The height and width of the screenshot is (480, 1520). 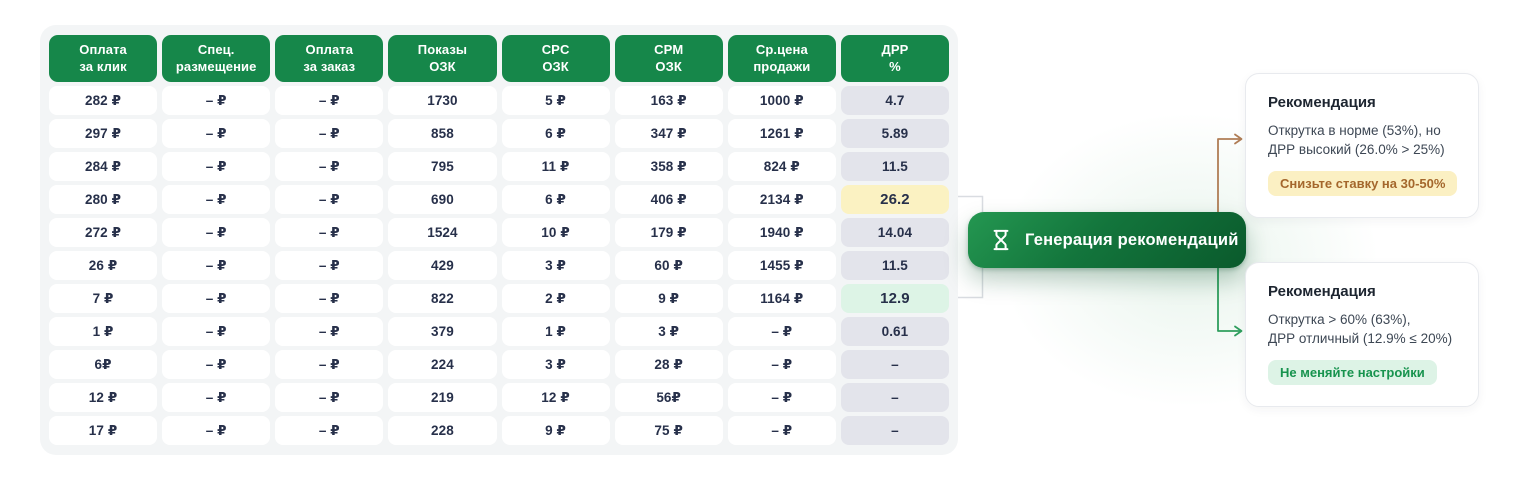 I want to click on cell-impressions_ozk: 228, so click(x=442, y=430).